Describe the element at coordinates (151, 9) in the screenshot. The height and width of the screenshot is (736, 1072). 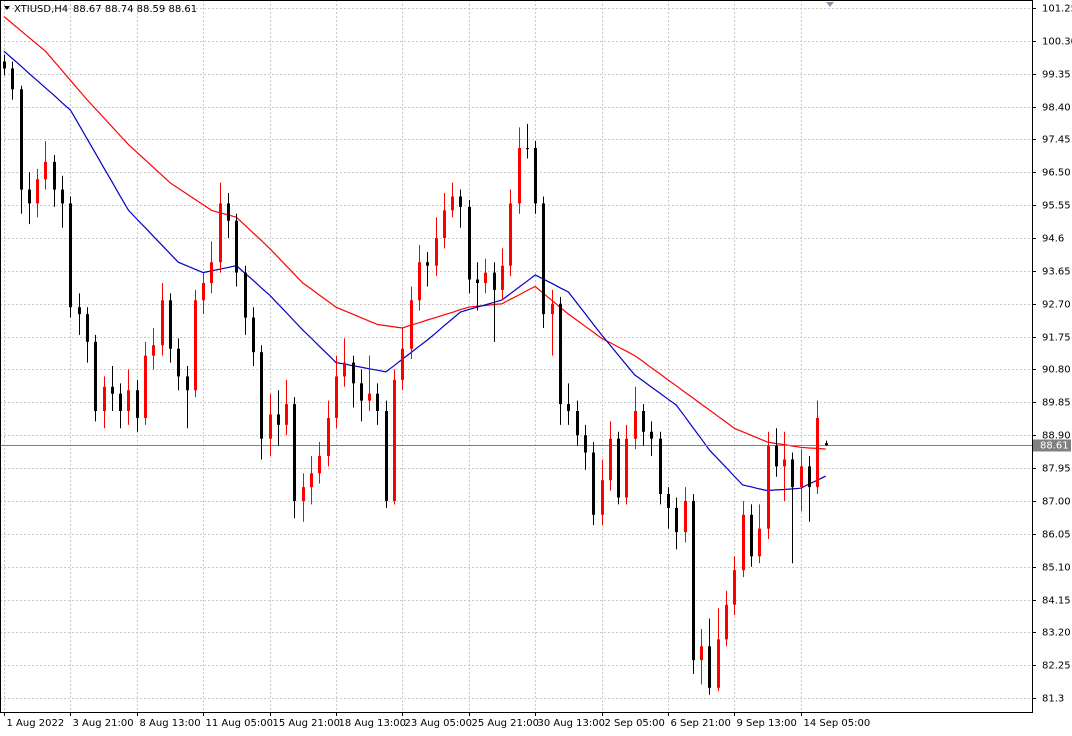
I see `header-low: 88.59` at that location.